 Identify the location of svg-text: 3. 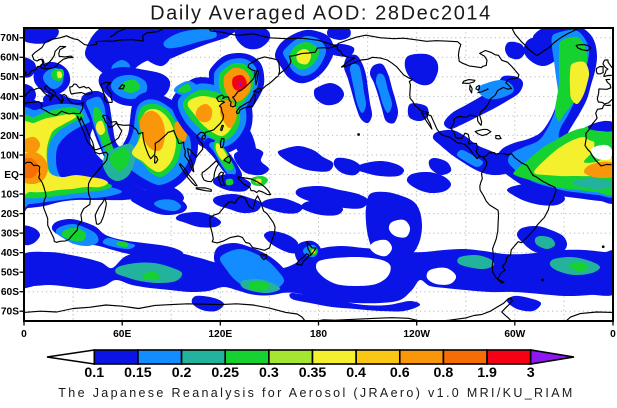
(531, 373).